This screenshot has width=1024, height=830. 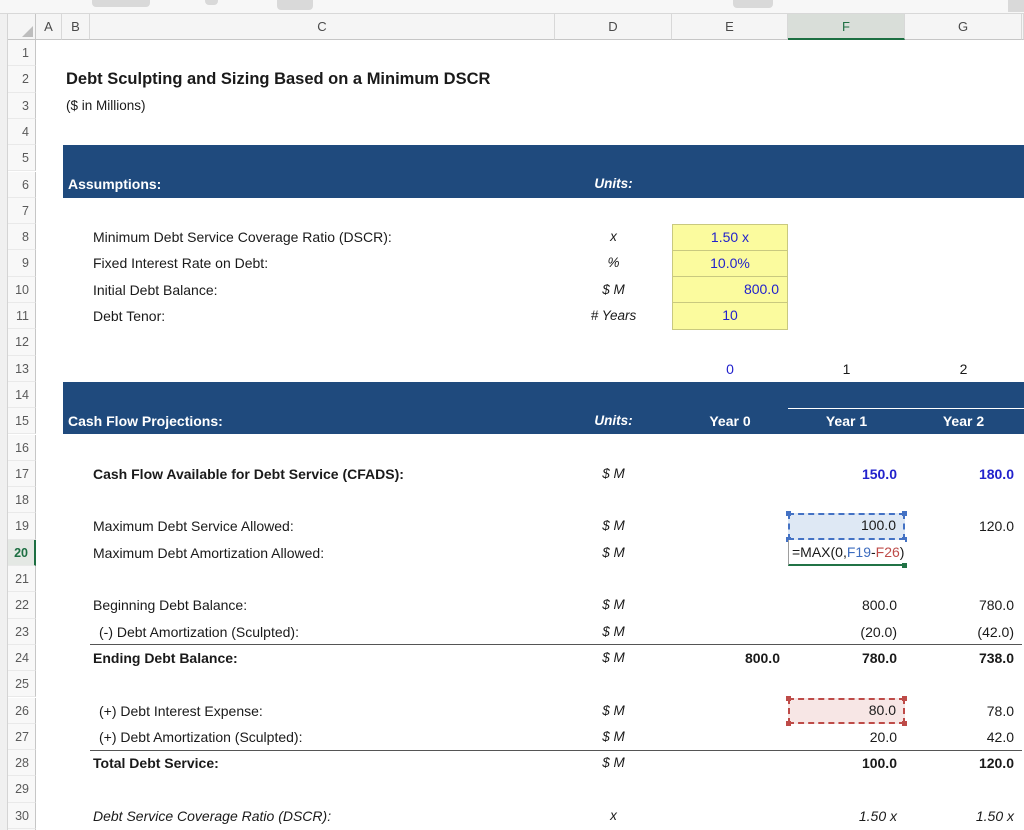 What do you see at coordinates (613, 763) in the screenshot?
I see `total-debt-service-unit: $ M` at bounding box center [613, 763].